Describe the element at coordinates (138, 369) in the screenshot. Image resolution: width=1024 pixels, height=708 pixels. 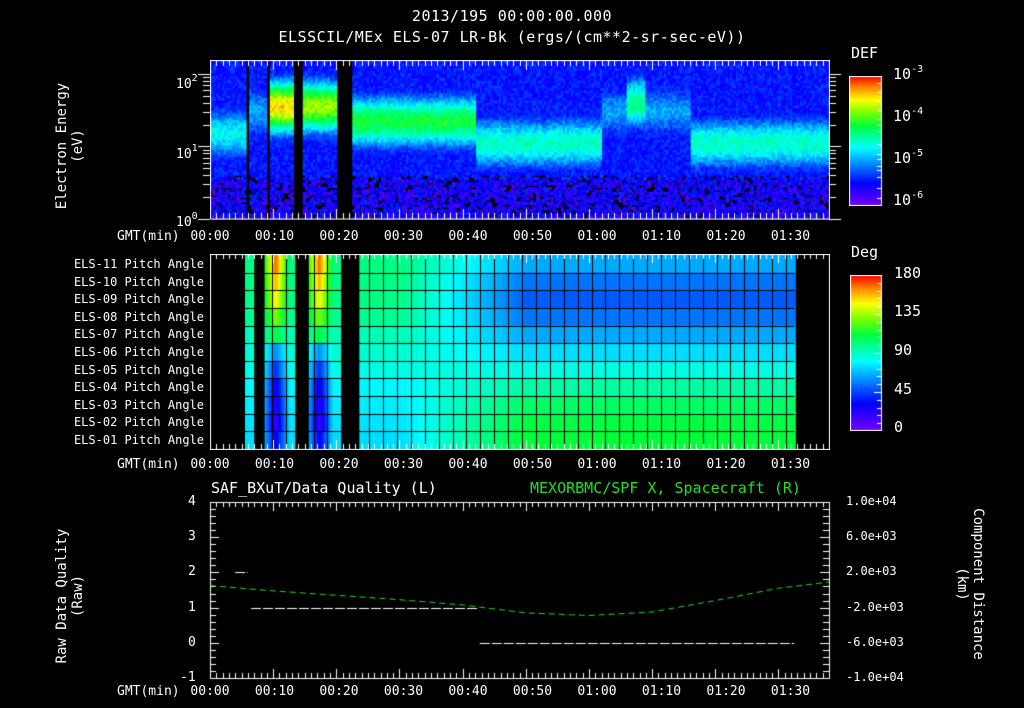
I see `pitch-angle-row-label: ELS-05 Pitch Angle` at that location.